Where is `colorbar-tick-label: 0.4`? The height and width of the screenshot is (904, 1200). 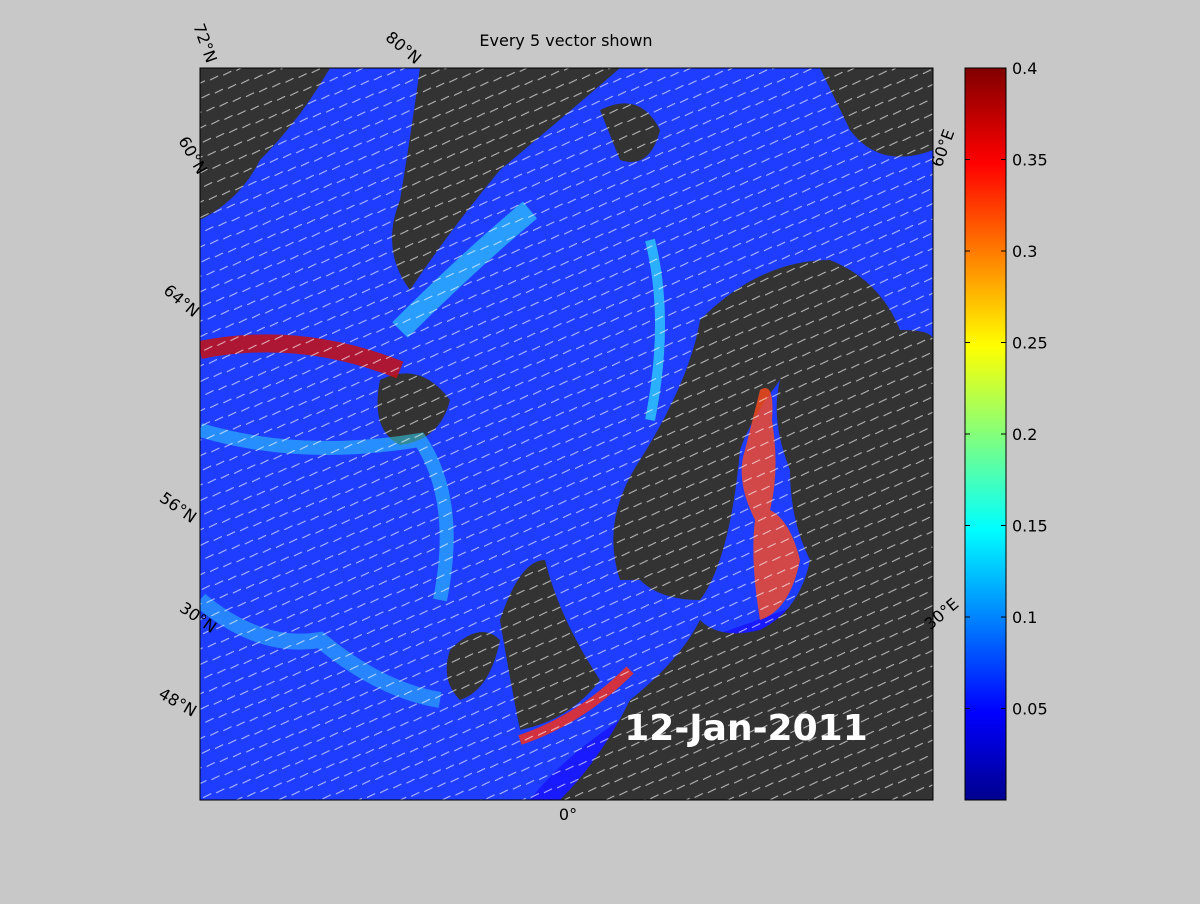
colorbar-tick-label: 0.4 is located at coordinates (1024, 68).